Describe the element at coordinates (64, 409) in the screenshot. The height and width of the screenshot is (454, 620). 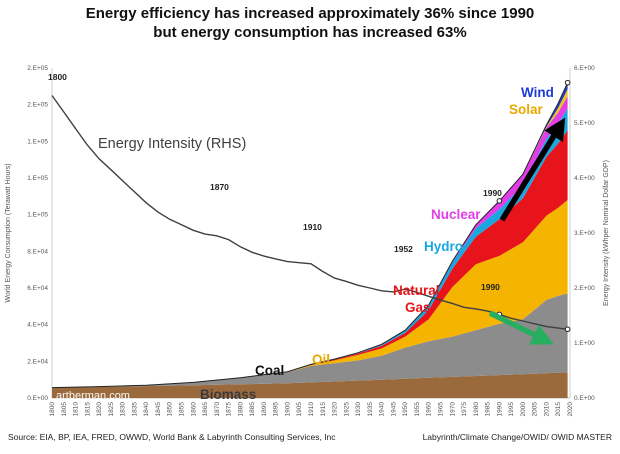
I see `x-tick: 1805` at that location.